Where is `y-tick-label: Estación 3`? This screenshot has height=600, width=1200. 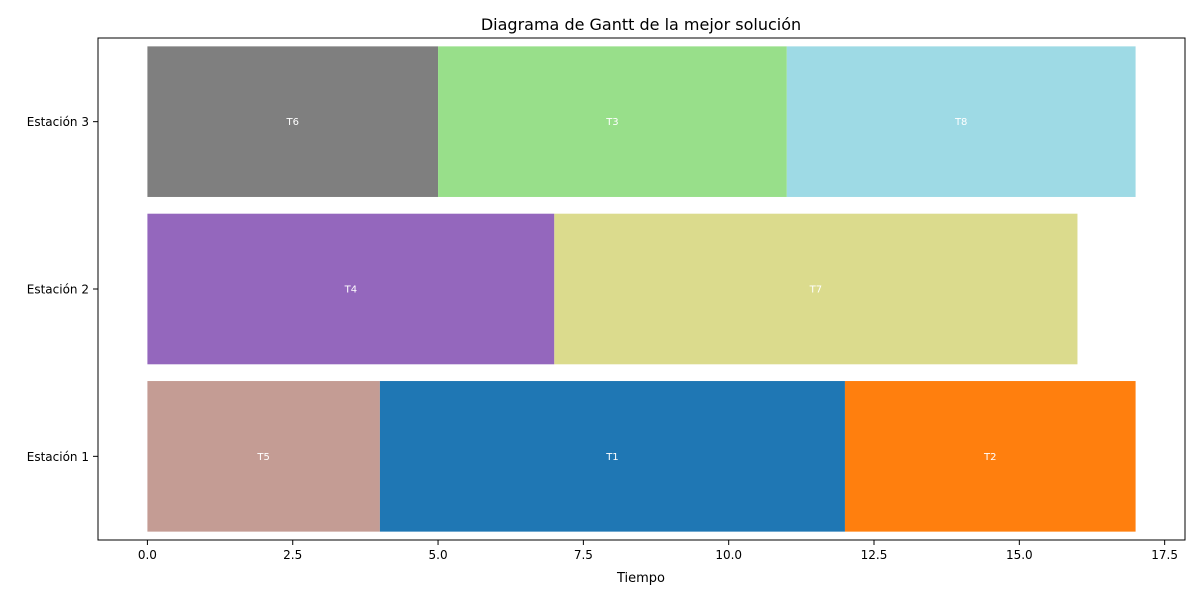 y-tick-label: Estación 3 is located at coordinates (58, 122).